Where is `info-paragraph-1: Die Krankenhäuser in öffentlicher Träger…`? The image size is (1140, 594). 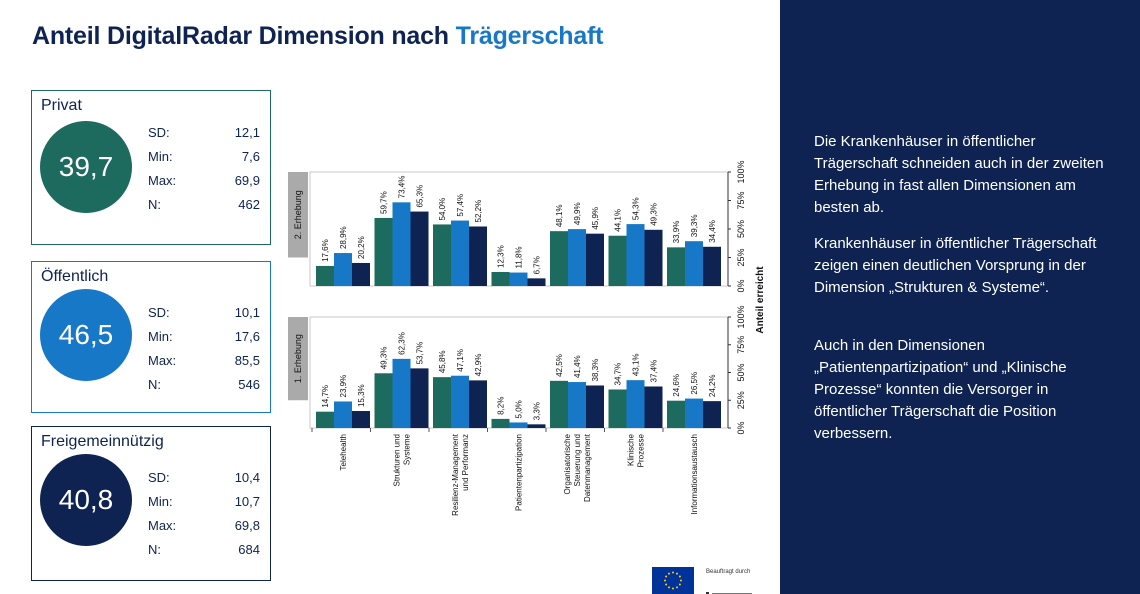 info-paragraph-1: Die Krankenhäuser in öffentlicher Träger… is located at coordinates (959, 174).